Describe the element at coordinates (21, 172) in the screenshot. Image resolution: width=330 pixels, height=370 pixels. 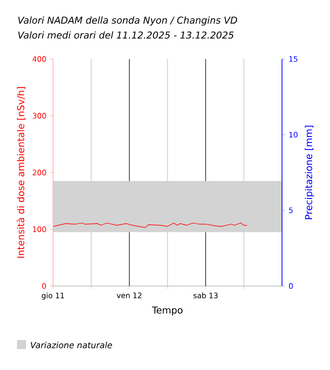
I see `y-axis-title: Intensità di dose ambientale [nSv/h]` at that location.